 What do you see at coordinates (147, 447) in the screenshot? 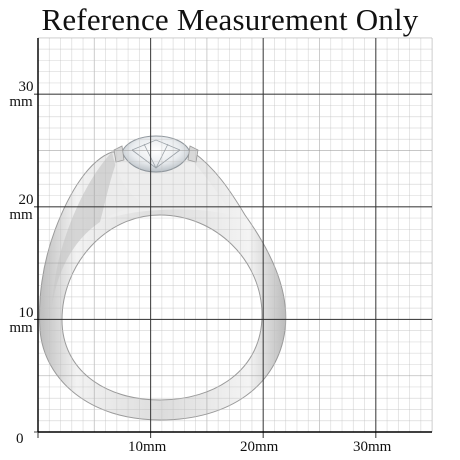
I see `x-label-10mm: 10mm` at bounding box center [147, 447].